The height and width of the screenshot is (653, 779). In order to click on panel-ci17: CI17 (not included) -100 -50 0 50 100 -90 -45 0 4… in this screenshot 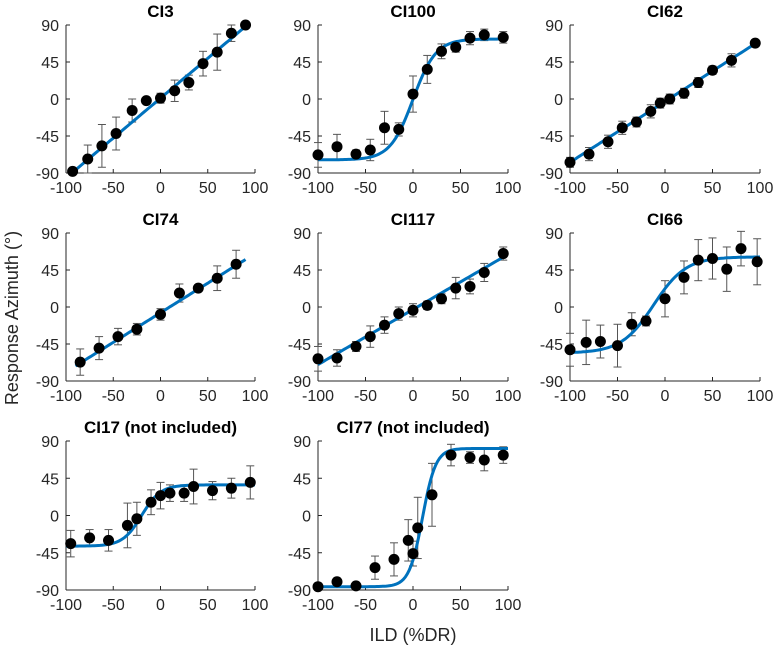, I will do `click(152, 516)`.